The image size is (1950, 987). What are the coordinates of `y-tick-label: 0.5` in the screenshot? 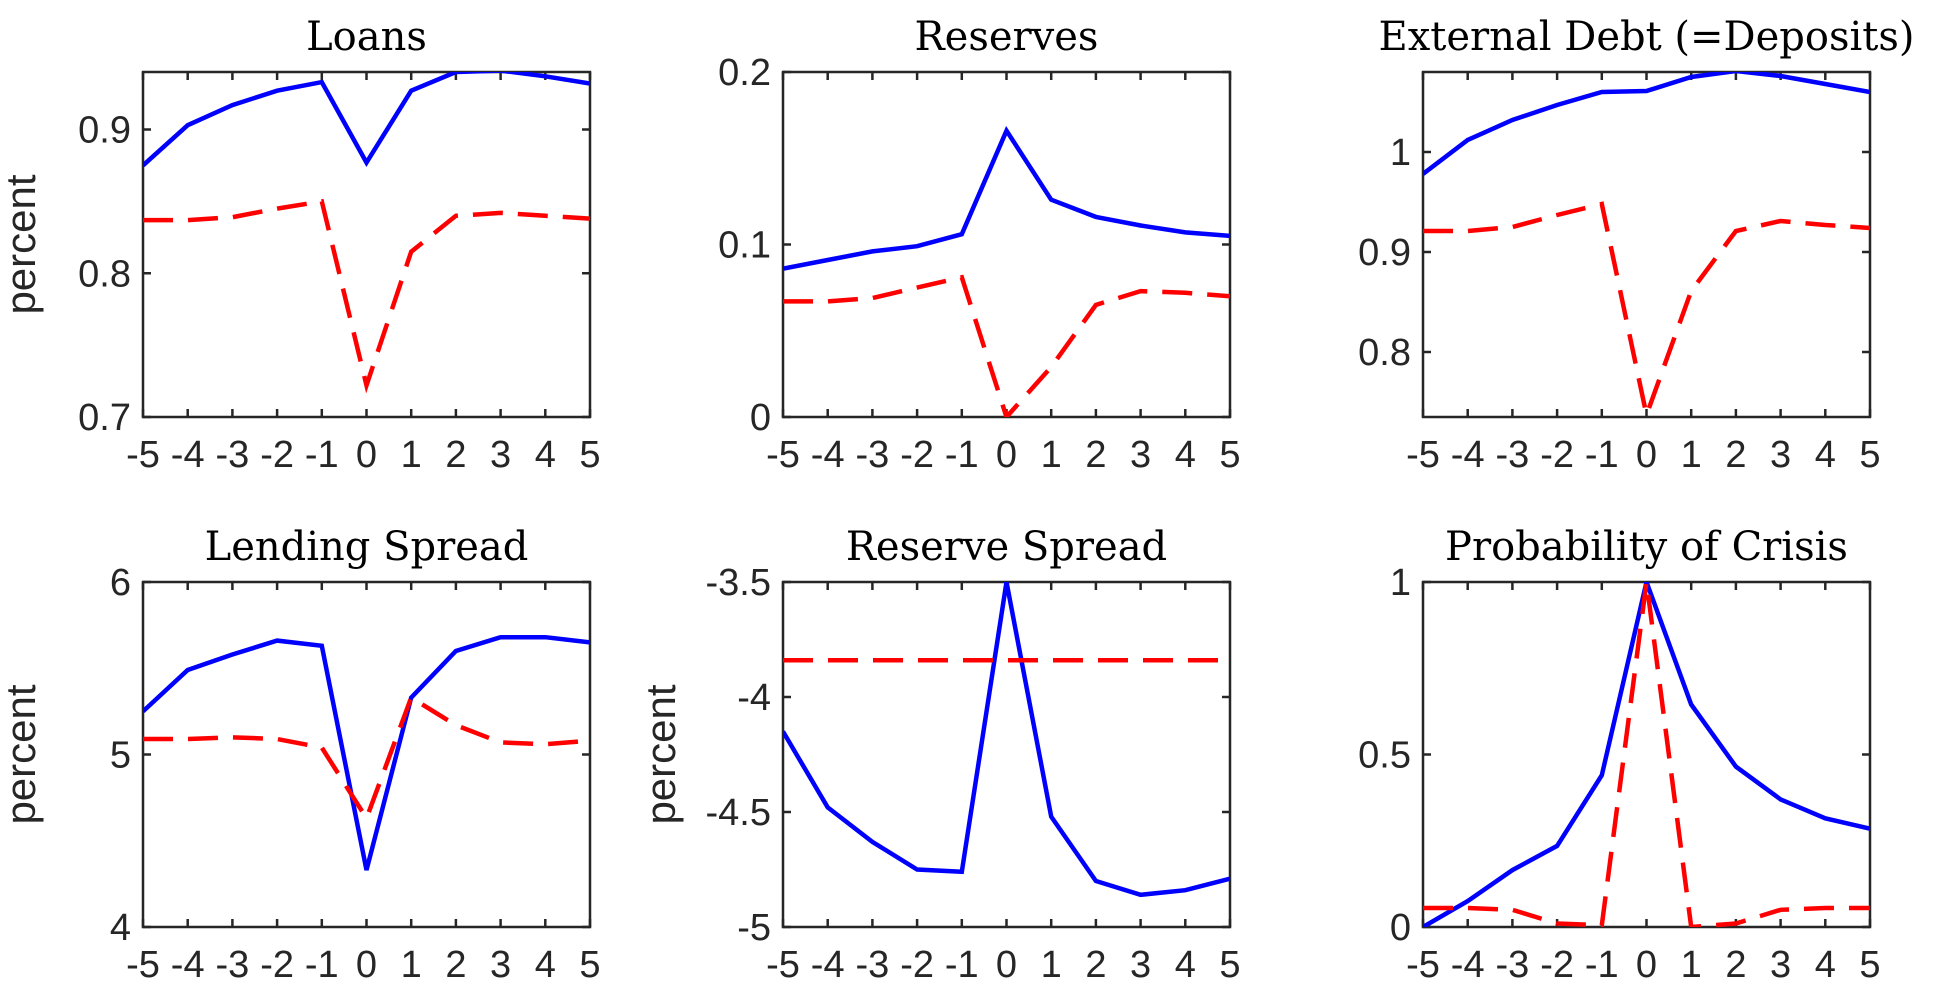 It's located at (1384, 756).